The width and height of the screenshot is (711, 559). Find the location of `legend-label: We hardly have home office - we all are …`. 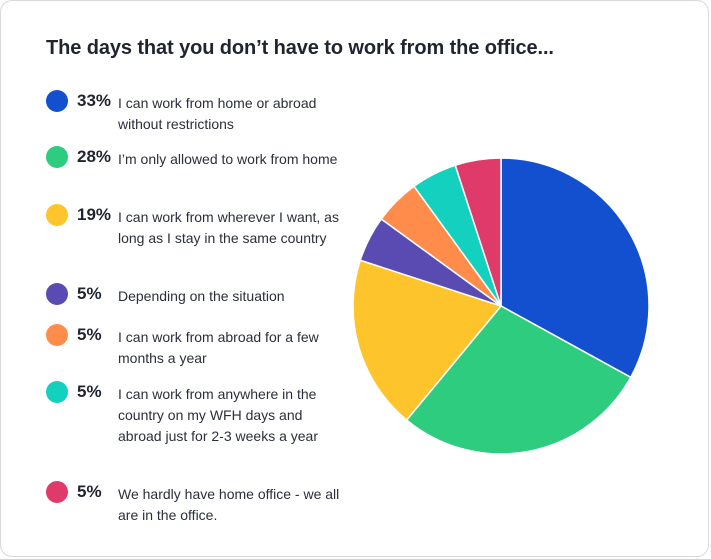

legend-label: We hardly have home office - we all are … is located at coordinates (229, 504).